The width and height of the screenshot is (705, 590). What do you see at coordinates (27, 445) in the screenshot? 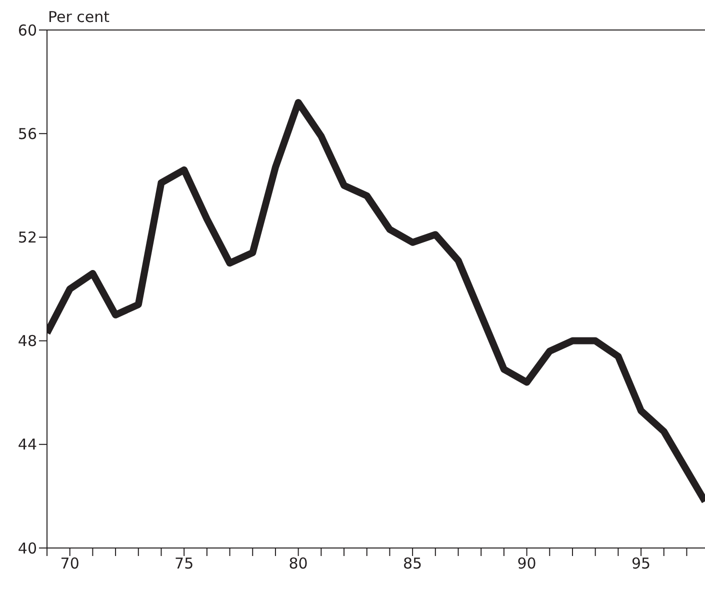
I see `y-tick-label: 44` at bounding box center [27, 445].